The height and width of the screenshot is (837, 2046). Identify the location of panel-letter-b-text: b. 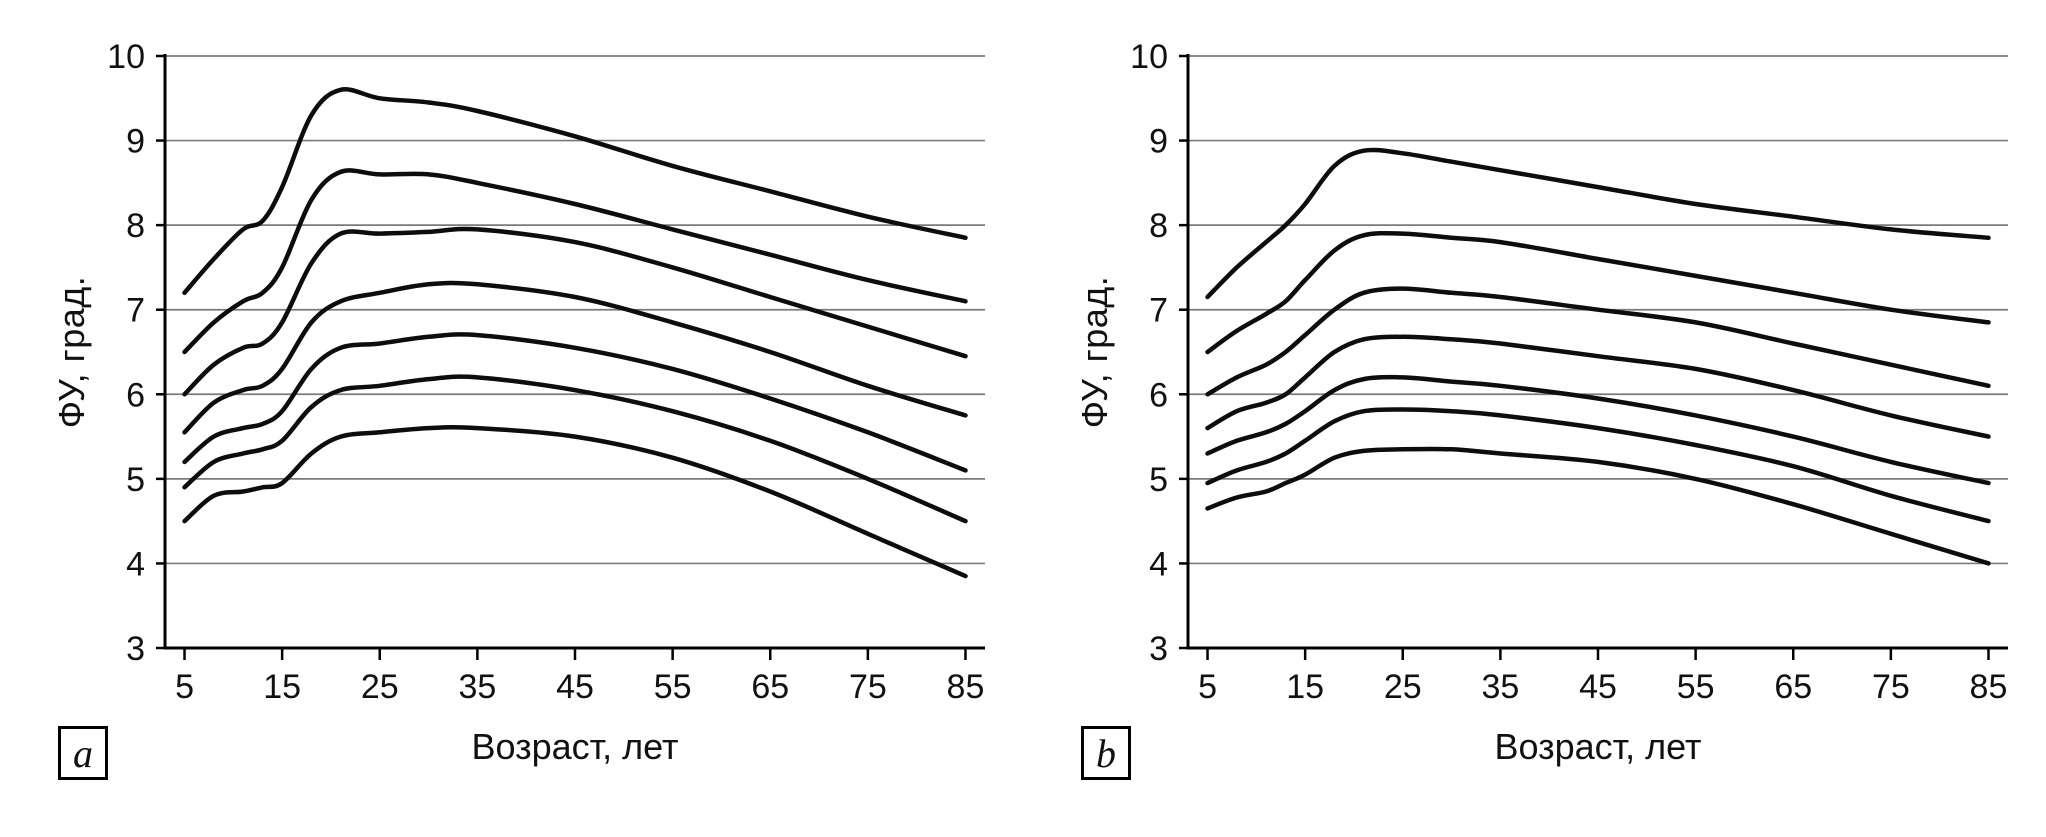
(1106, 753).